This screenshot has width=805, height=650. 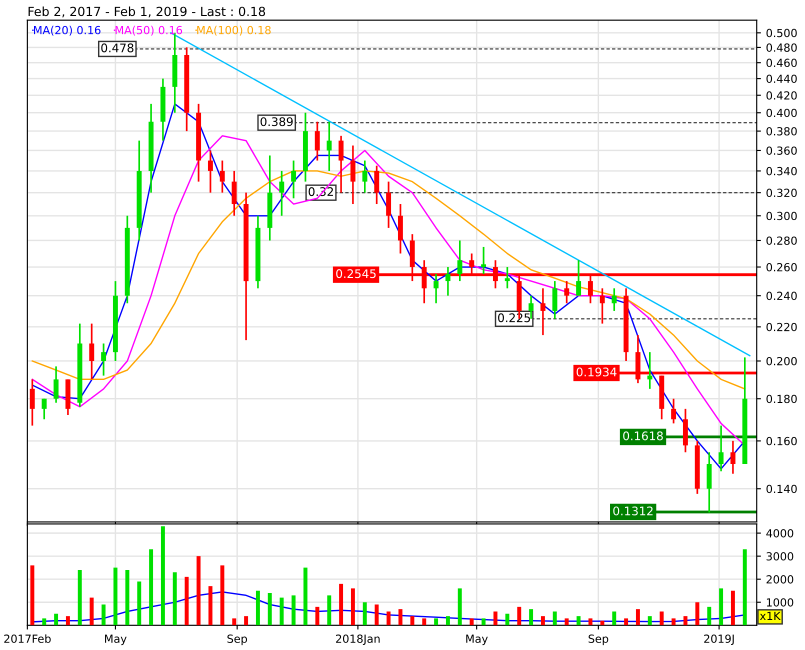 I want to click on annotation: 0.2545, so click(x=356, y=273).